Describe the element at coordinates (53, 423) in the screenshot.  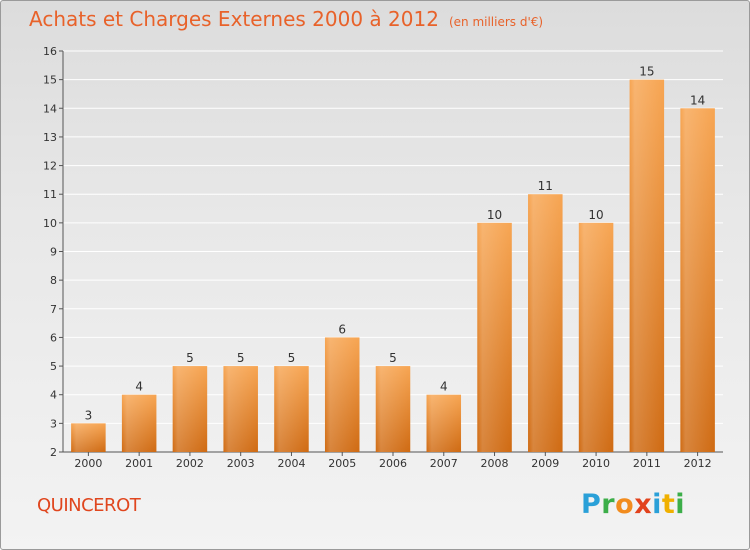
I see `y-tick-label: 3` at that location.